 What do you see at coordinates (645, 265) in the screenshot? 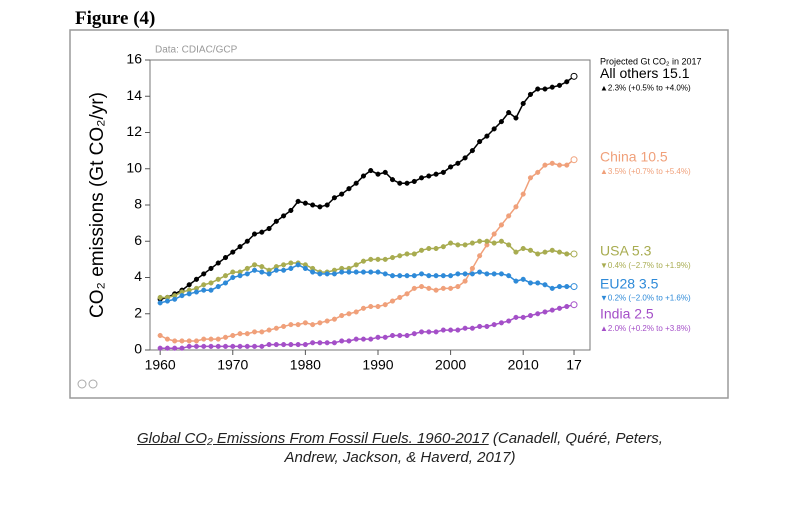
I see `series-change: ▼0.4% (−2.7% to +1.9%)` at bounding box center [645, 265].